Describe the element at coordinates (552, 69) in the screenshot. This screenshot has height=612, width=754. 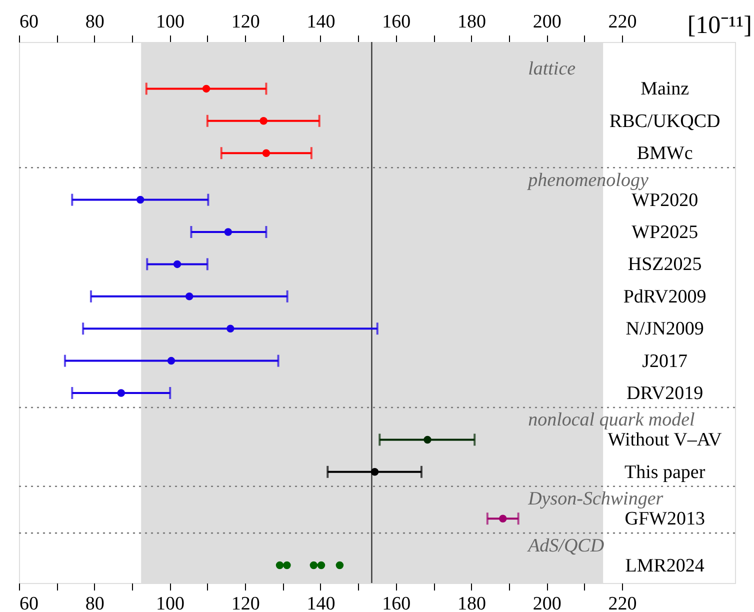
I see `annotation: lattice` at that location.